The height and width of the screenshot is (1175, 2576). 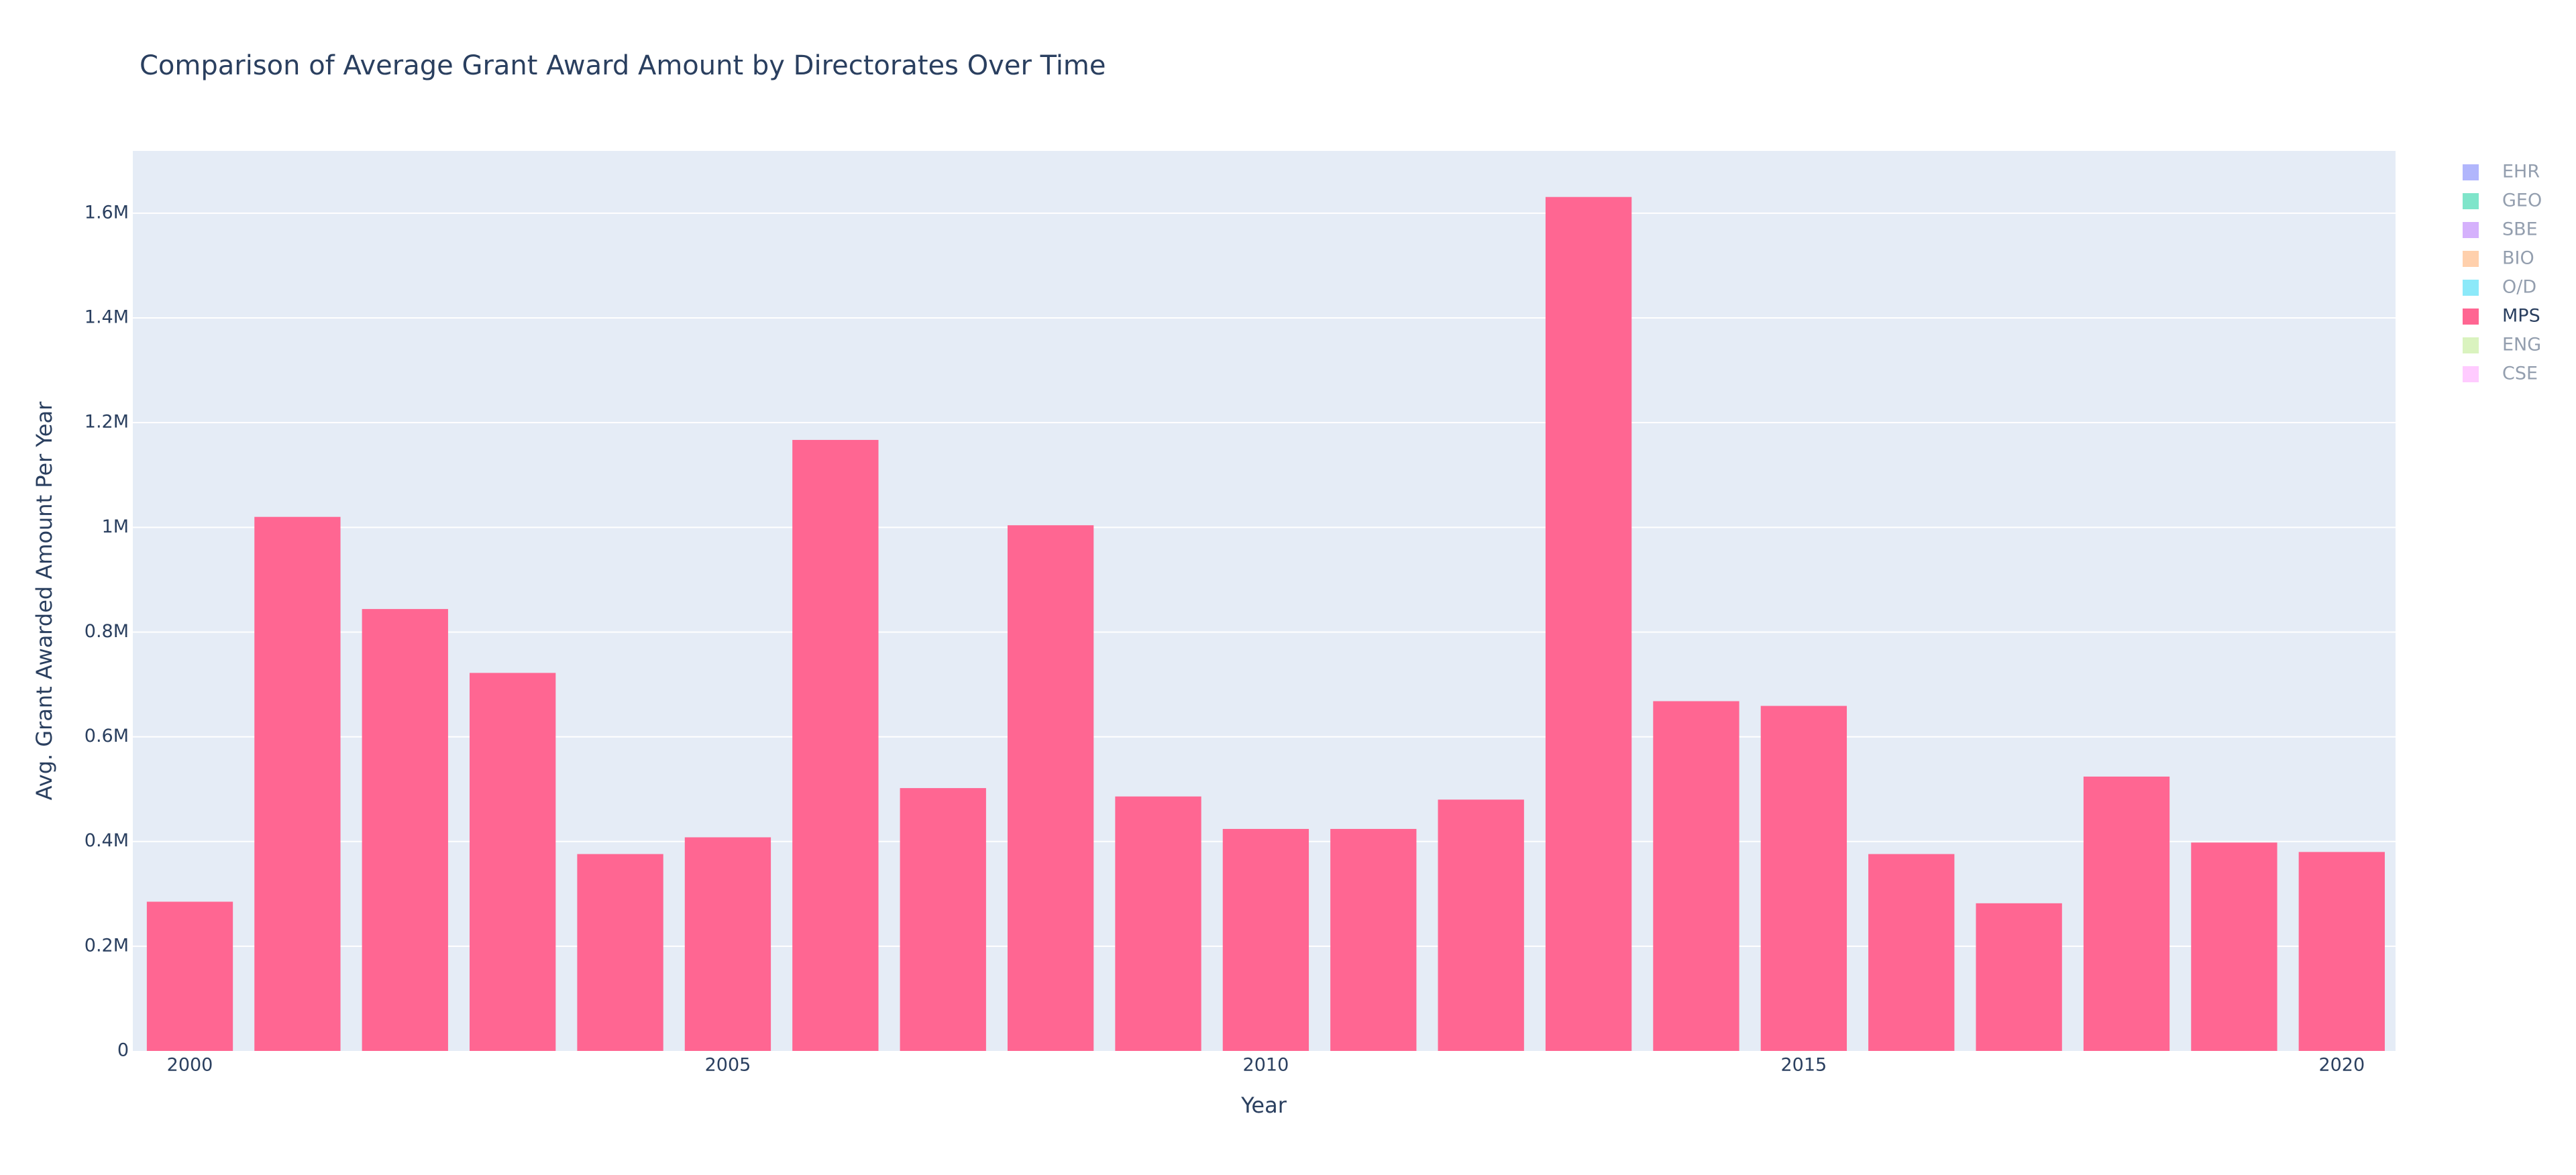 I want to click on y-axis-title: Avg. Grant Awarded Amount Per Year, so click(x=44, y=600).